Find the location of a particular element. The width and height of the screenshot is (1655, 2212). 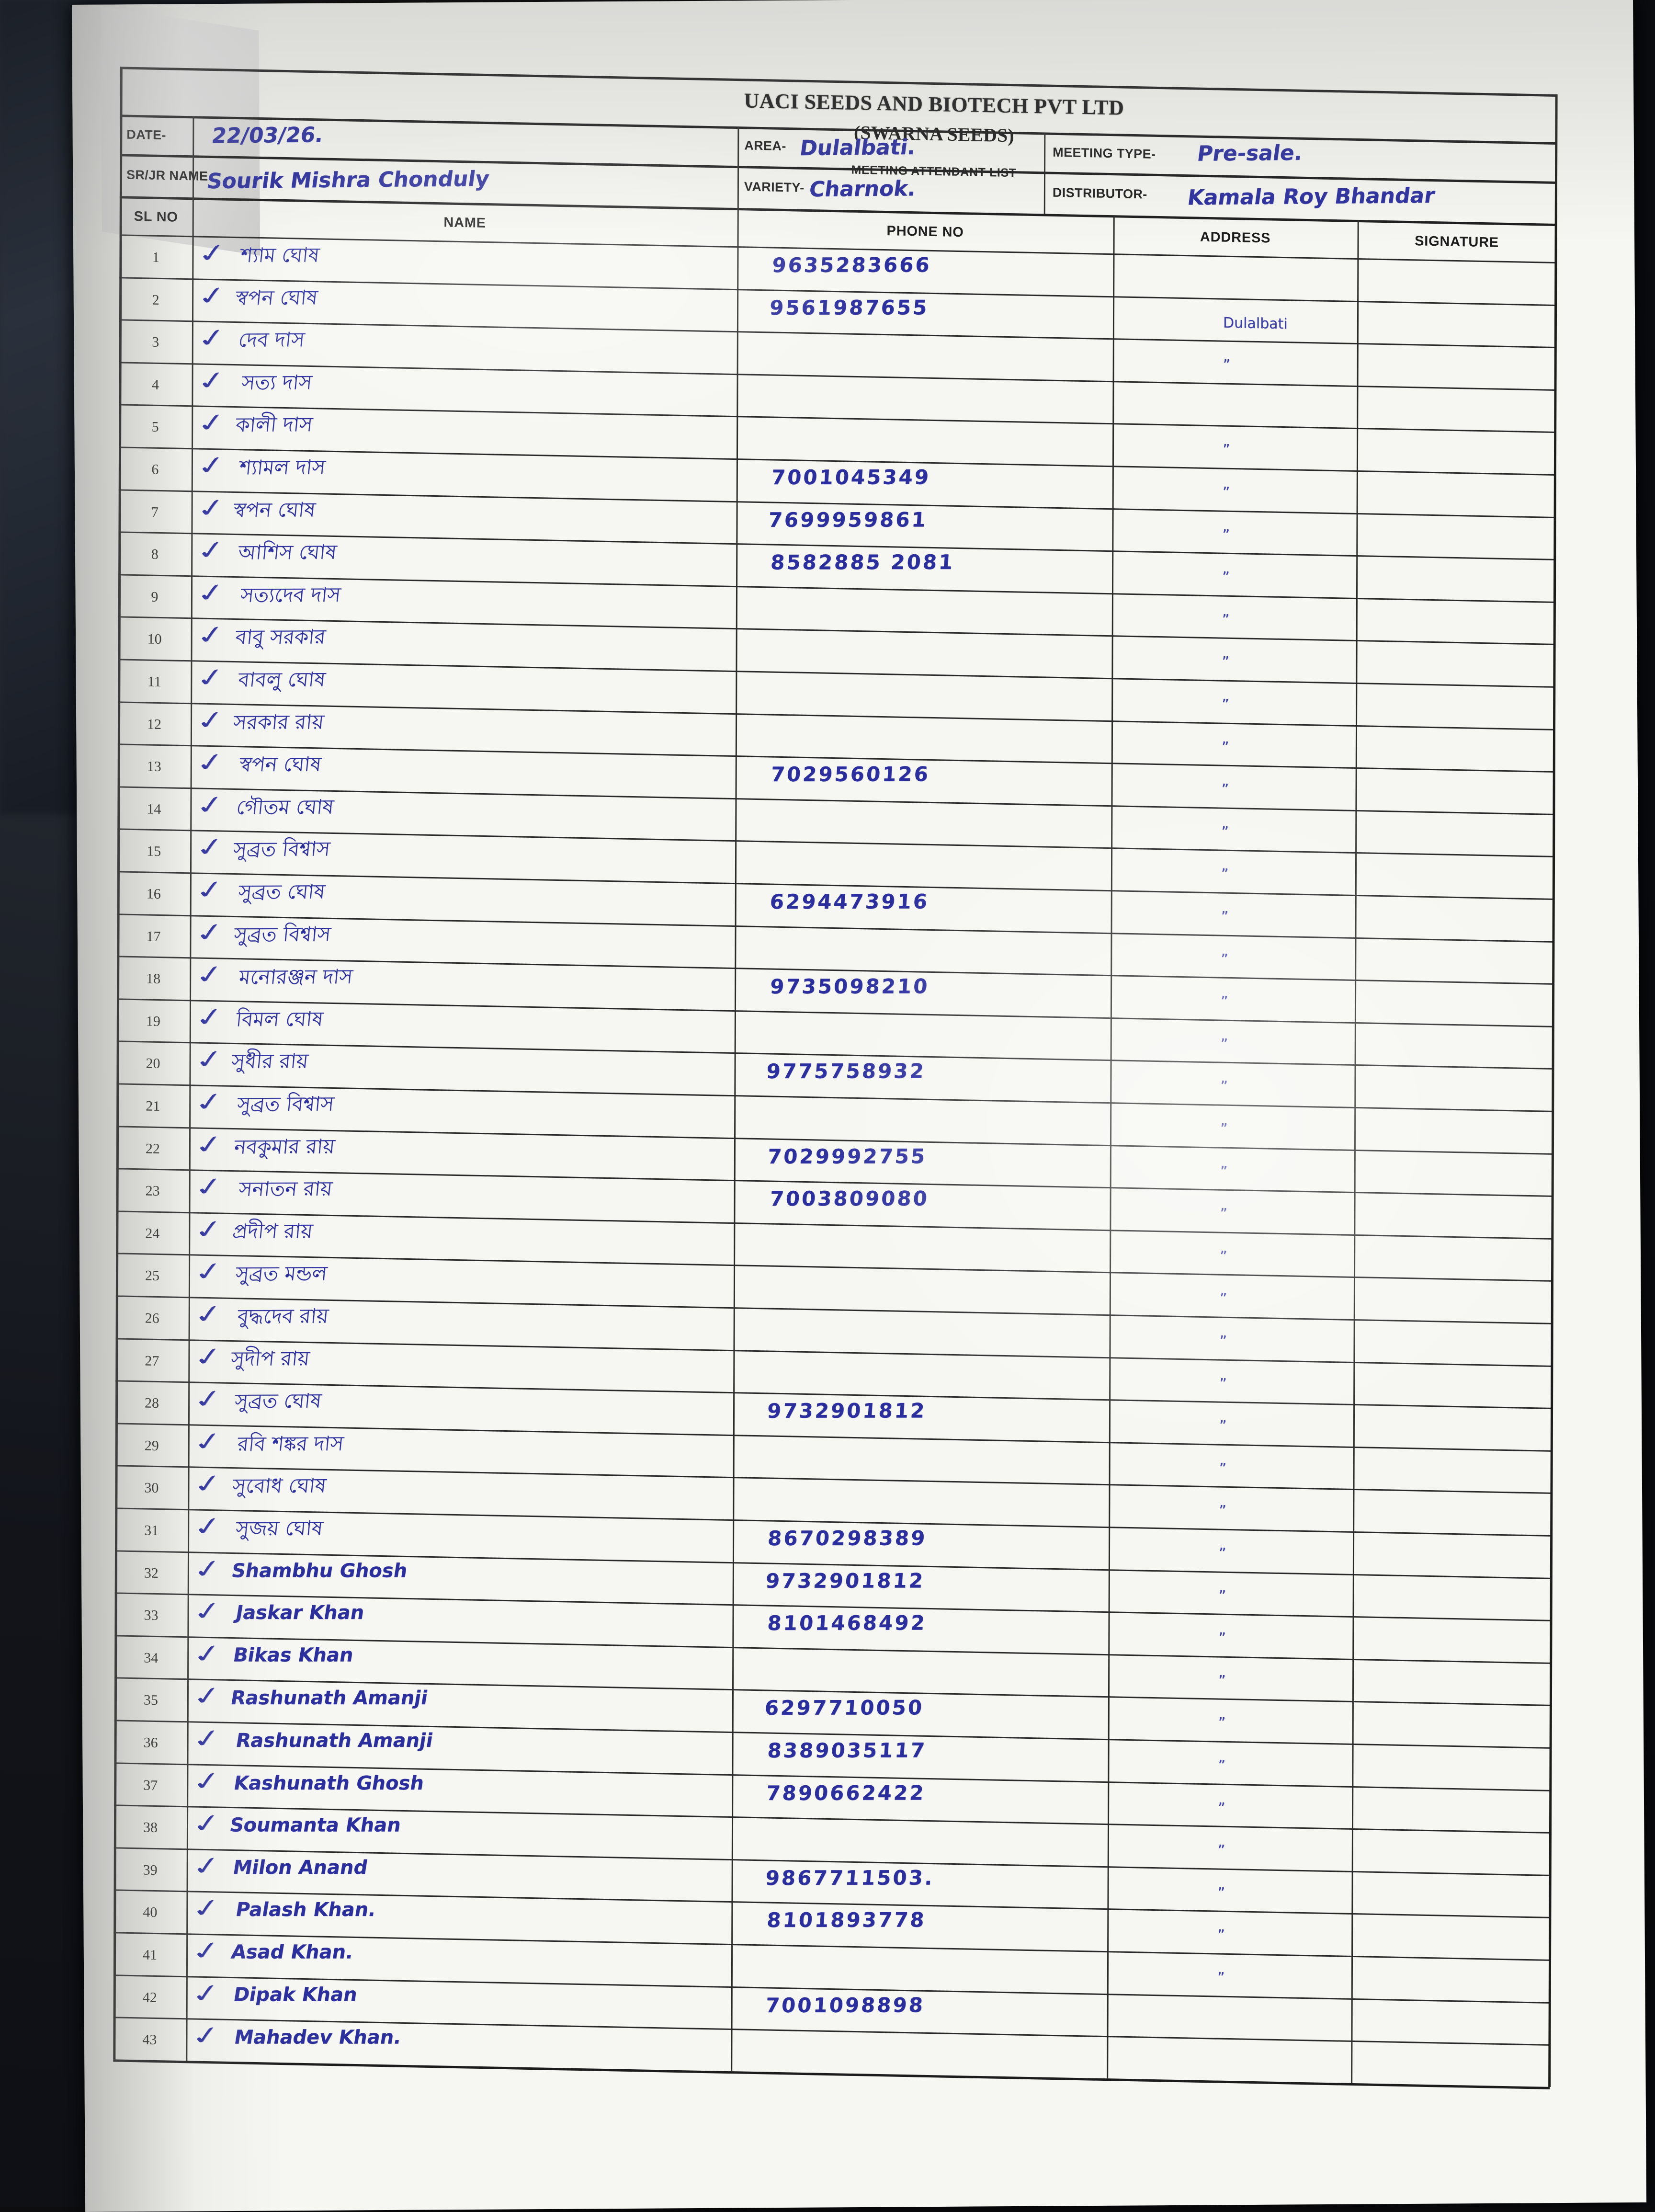

row-name: শ্যামল দাস is located at coordinates (283, 467).